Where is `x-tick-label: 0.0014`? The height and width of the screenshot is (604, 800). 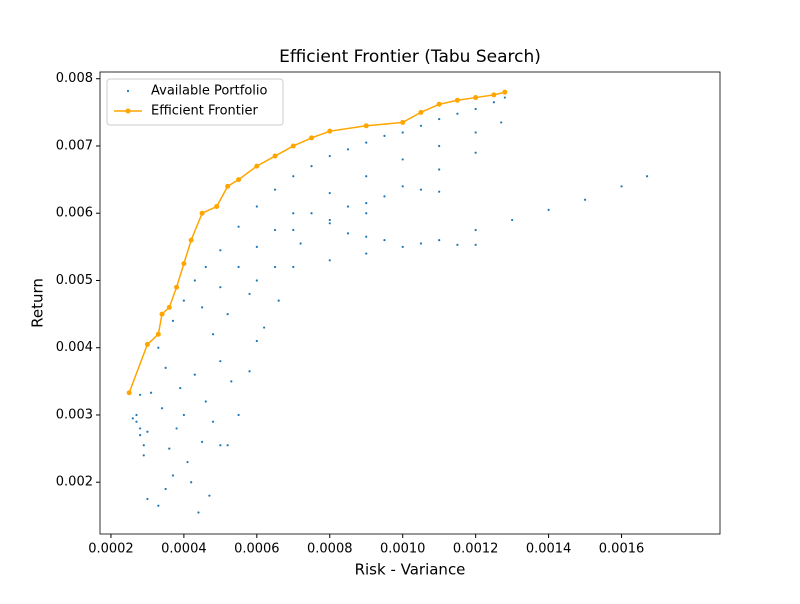
x-tick-label: 0.0014 is located at coordinates (549, 549).